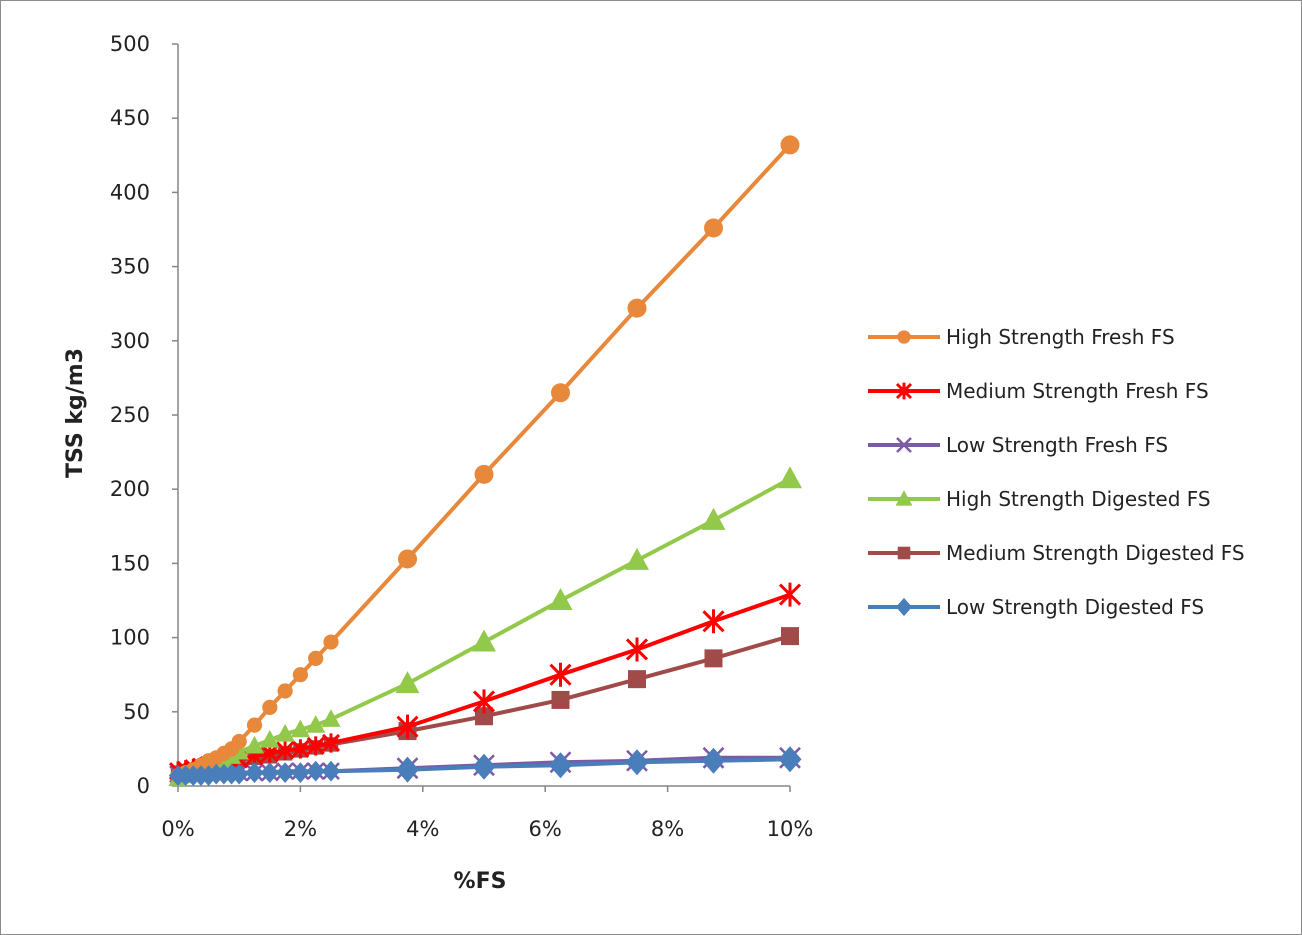 Image resolution: width=1302 pixels, height=935 pixels. What do you see at coordinates (130, 489) in the screenshot?
I see `y-tick-label: 200` at bounding box center [130, 489].